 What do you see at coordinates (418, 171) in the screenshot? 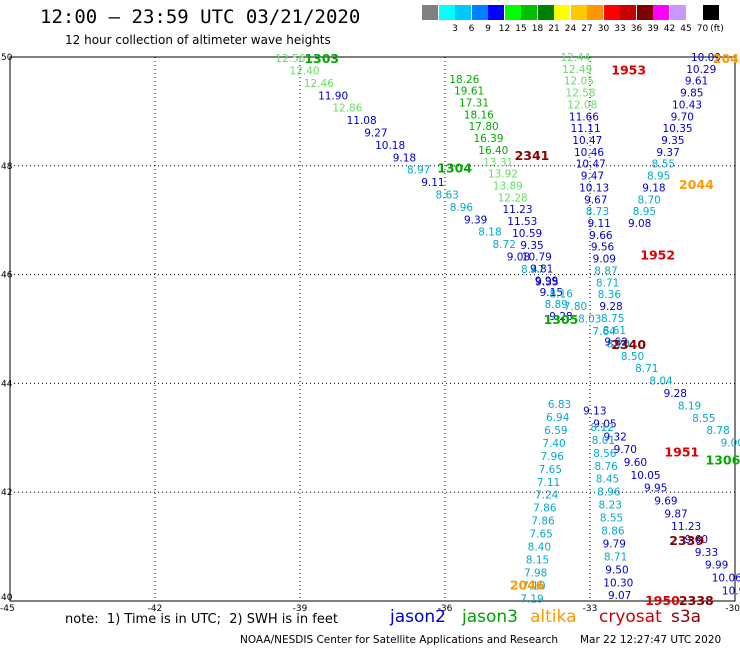
I see `wave-height-value: 8.97` at bounding box center [418, 171].